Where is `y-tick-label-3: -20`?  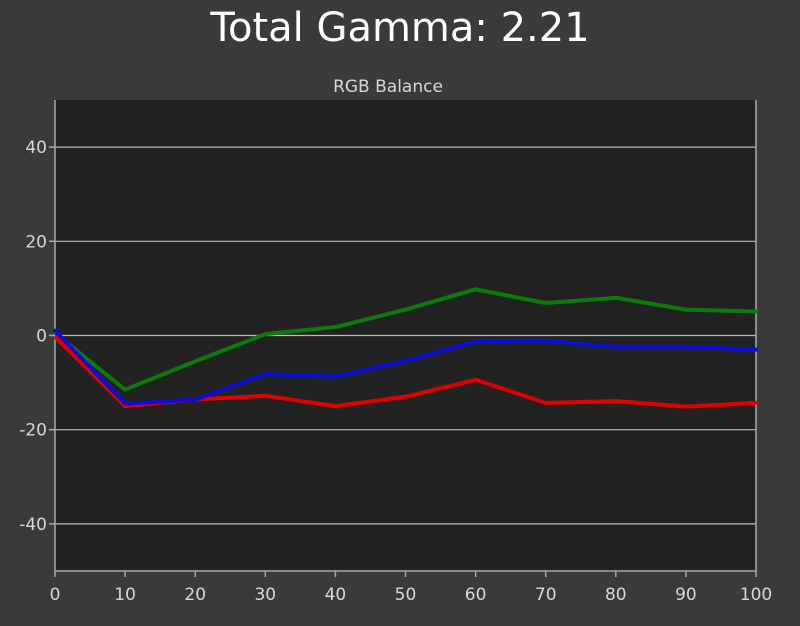
y-tick-label-3: -20 is located at coordinates (33, 431).